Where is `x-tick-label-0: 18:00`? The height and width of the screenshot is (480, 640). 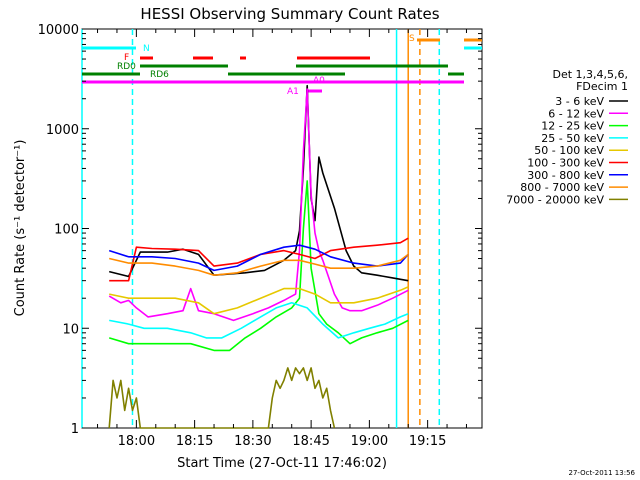 x-tick-label-0: 18:00 is located at coordinates (136, 441).